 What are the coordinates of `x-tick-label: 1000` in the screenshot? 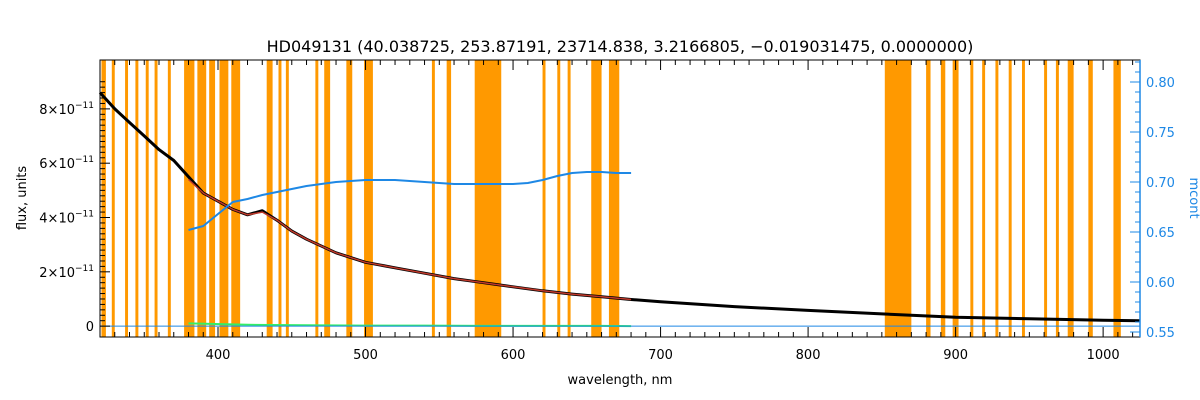 It's located at (1103, 355).